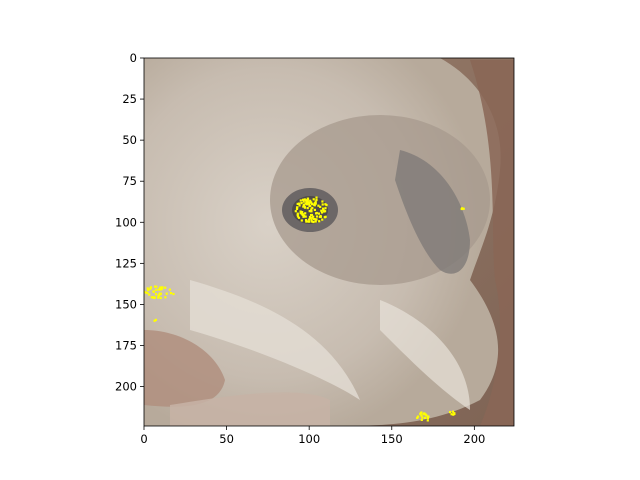 Image resolution: width=640 pixels, height=480 pixels. What do you see at coordinates (126, 387) in the screenshot?
I see `y-tick-label: 200` at bounding box center [126, 387].